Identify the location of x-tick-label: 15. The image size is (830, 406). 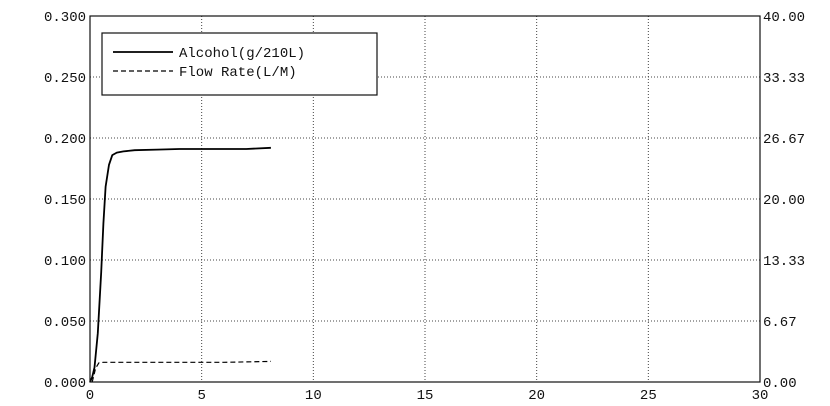
(425, 396).